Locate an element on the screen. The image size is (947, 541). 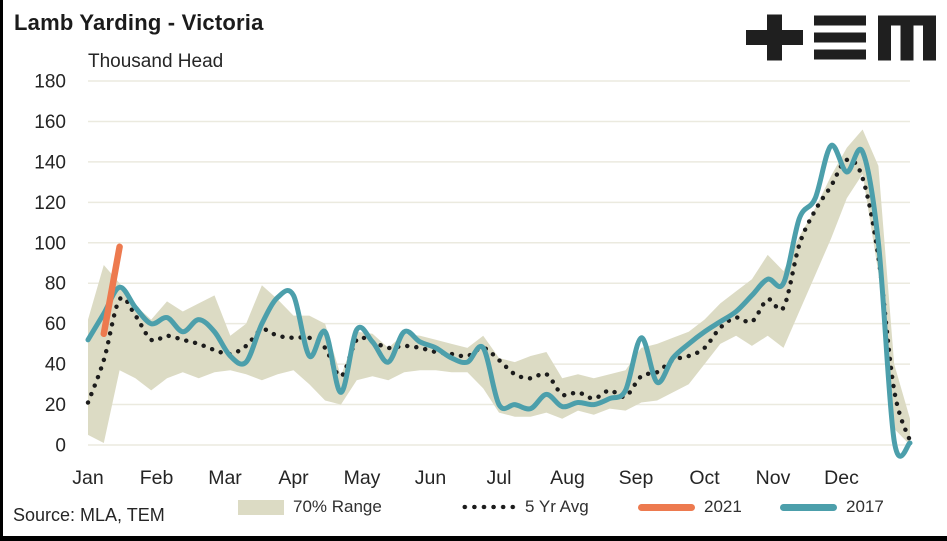
logo-m-leg-middle is located at coordinates (907, 38).